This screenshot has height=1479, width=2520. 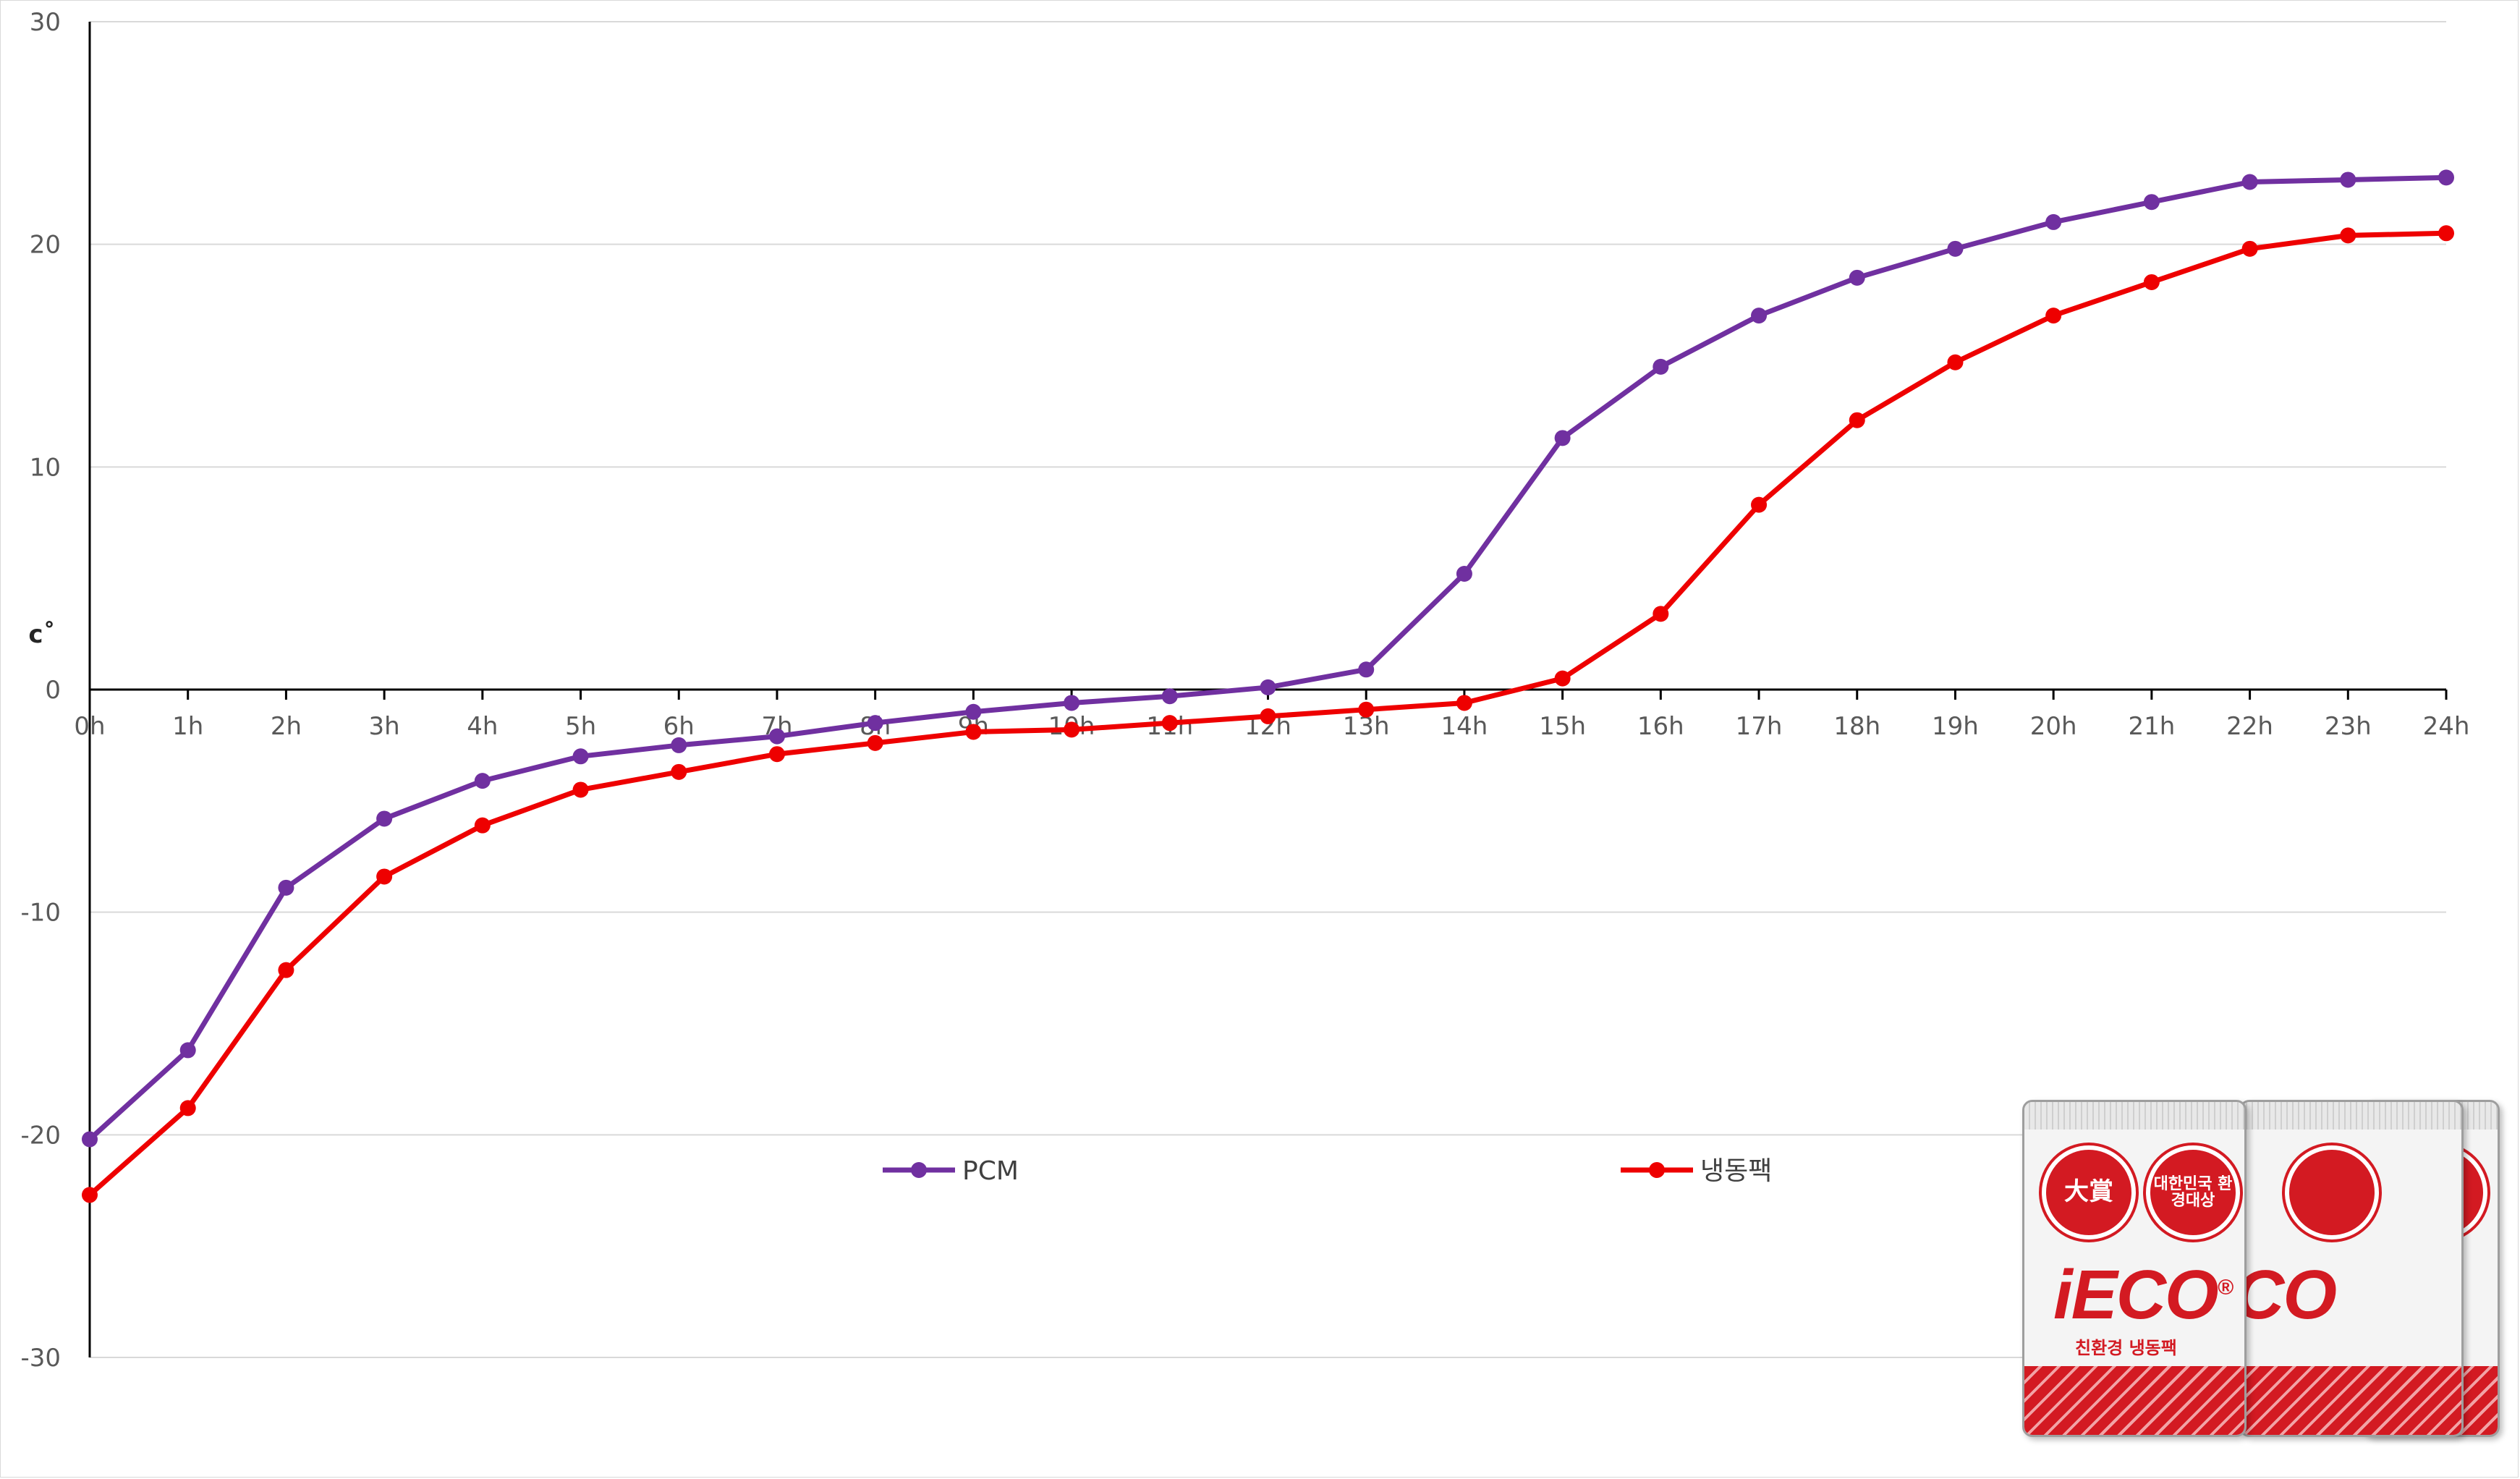 I want to click on brand-registered-mark: ®, so click(x=2225, y=1288).